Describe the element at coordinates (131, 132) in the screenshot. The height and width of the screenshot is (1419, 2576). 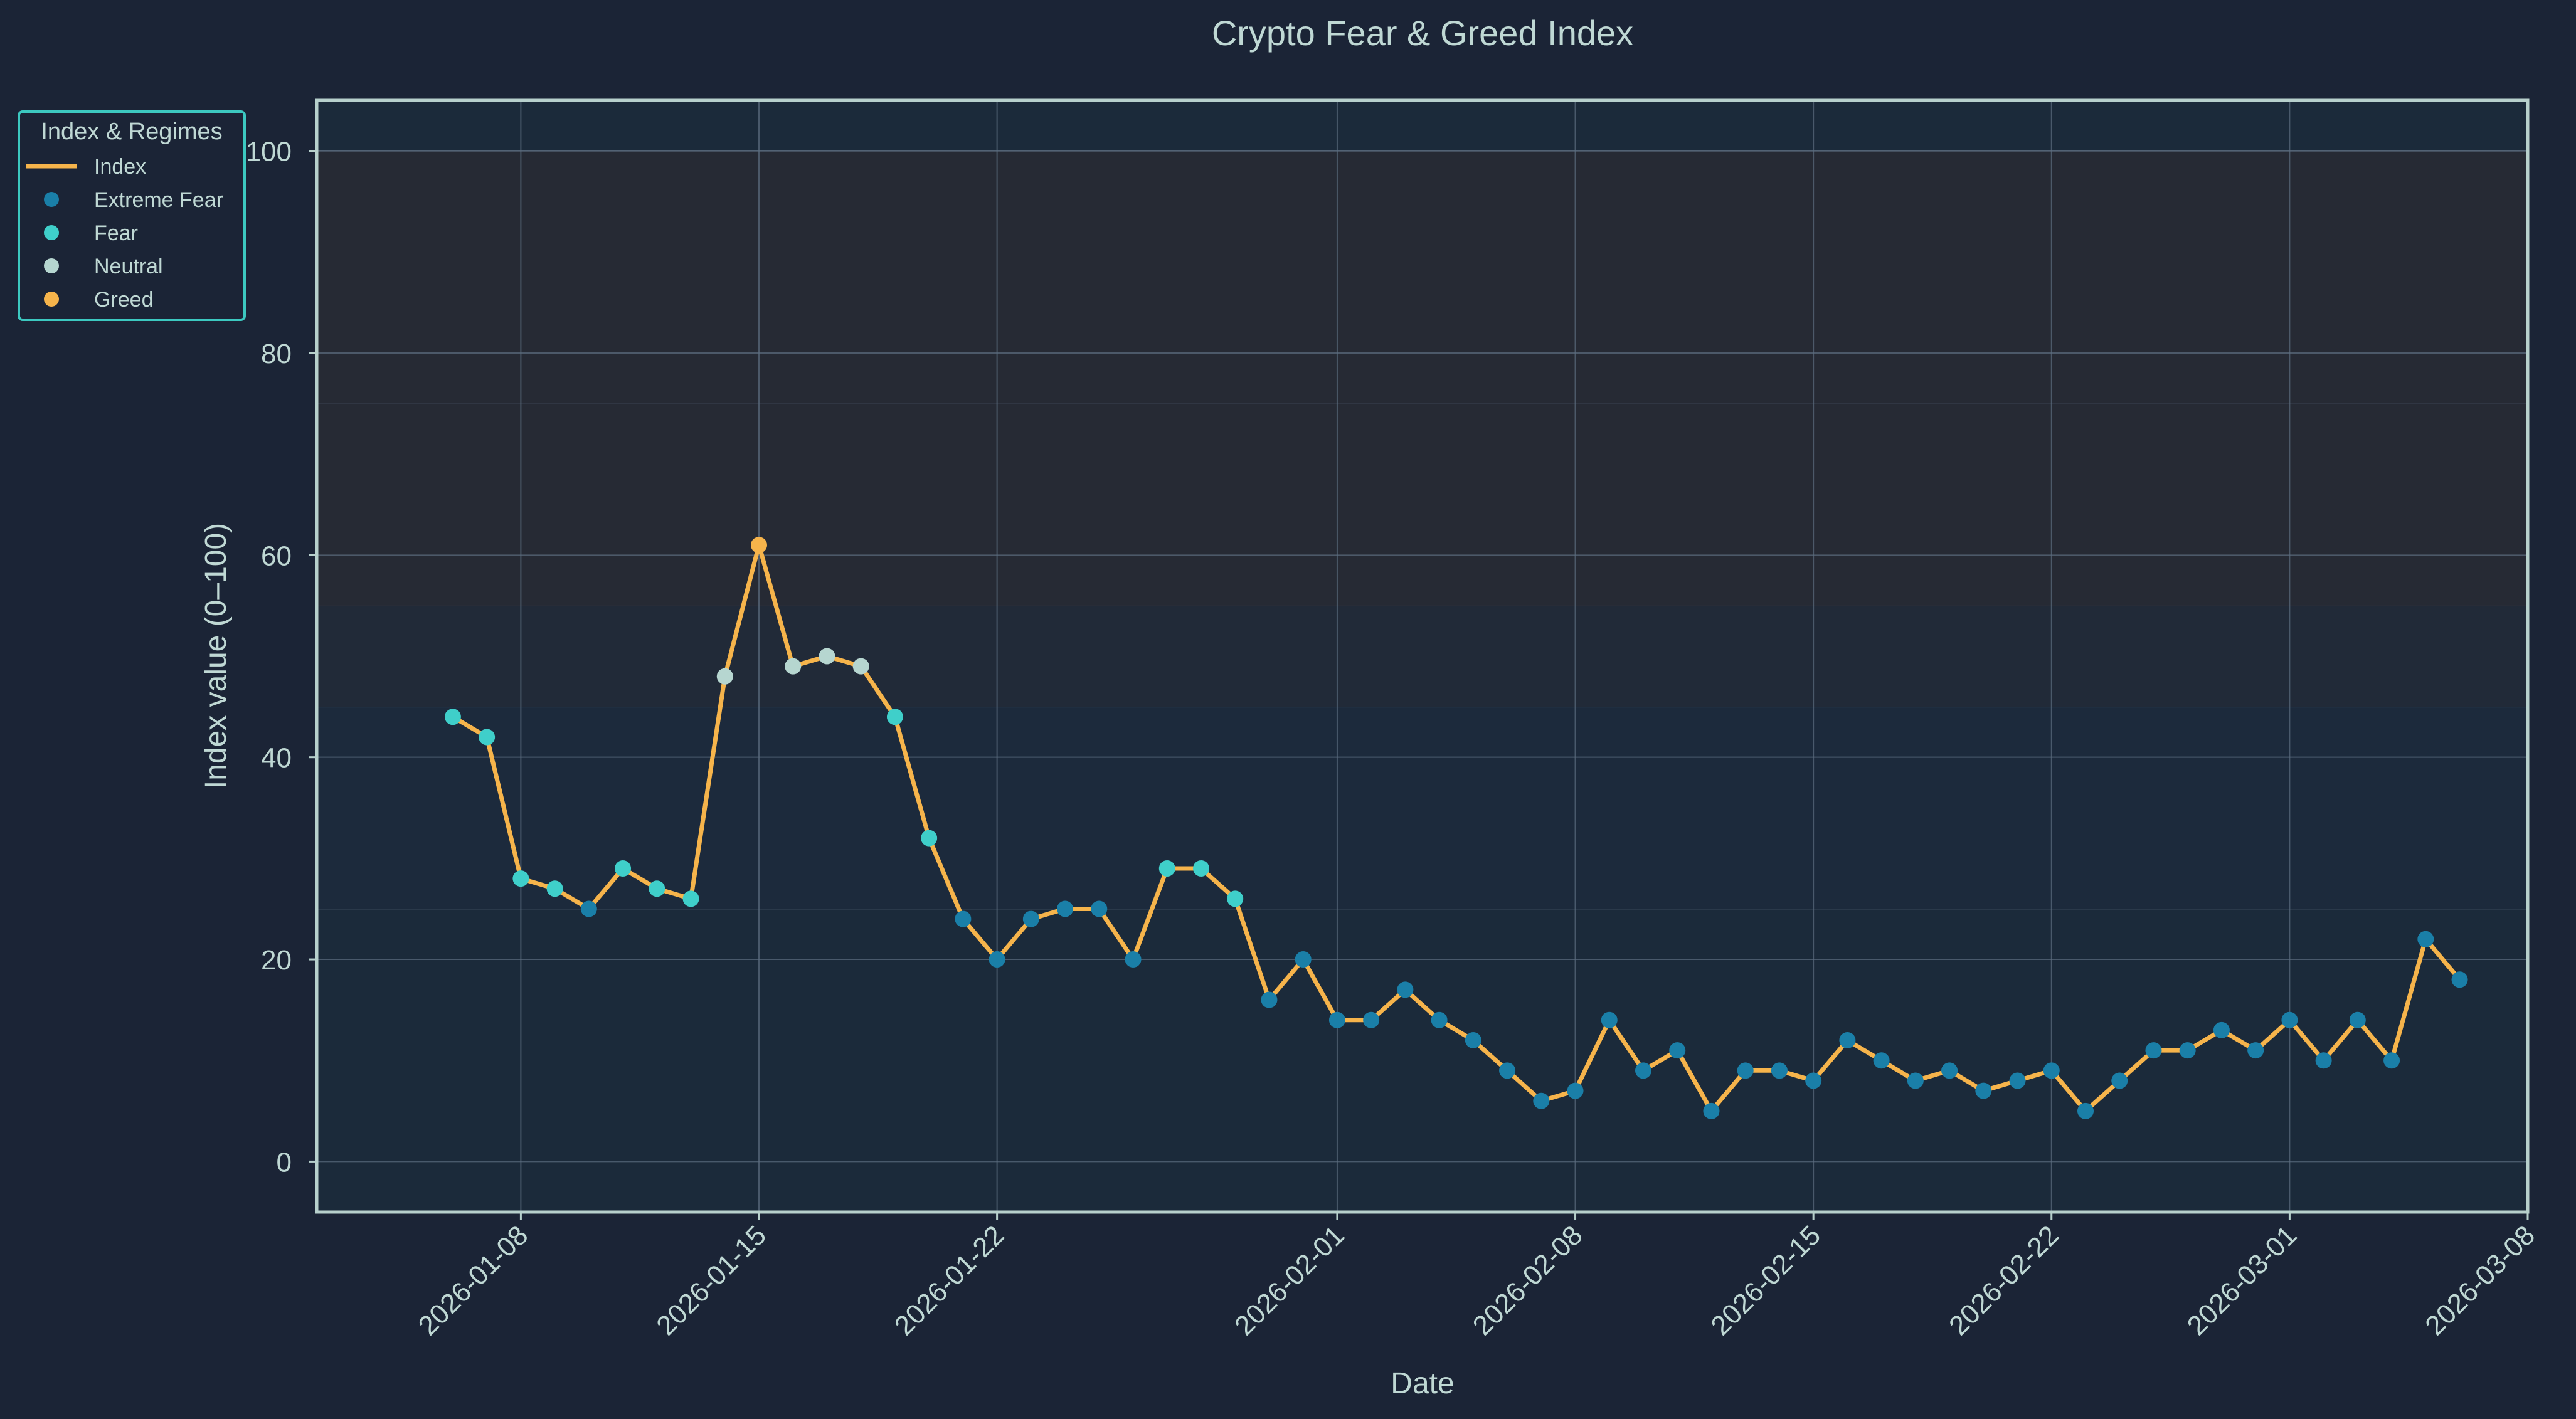
I see `legend-title: Index & Regimes` at that location.